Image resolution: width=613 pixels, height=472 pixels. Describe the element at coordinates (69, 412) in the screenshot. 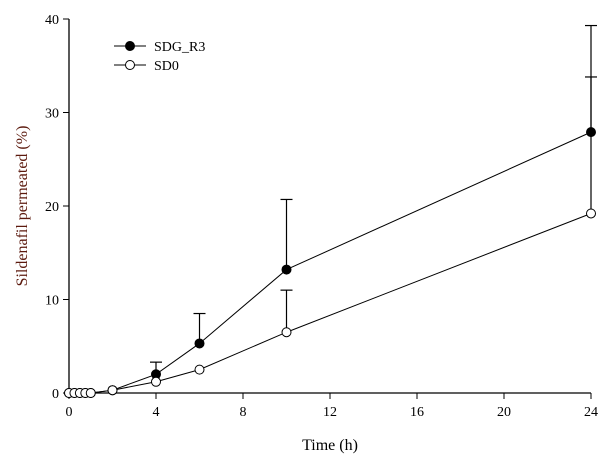

I see `x-tick-label: 0` at that location.